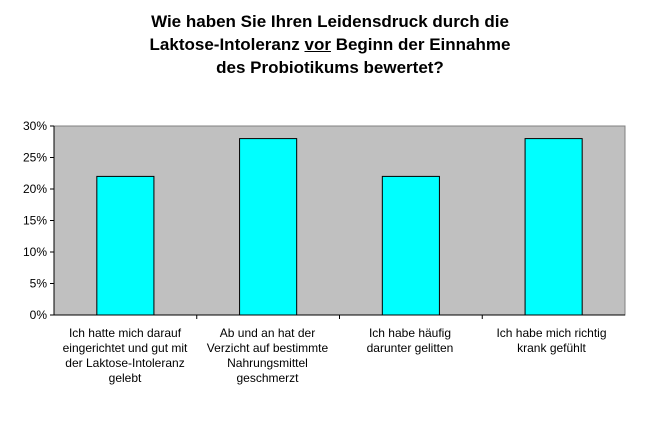  I want to click on category-label: Ich habe mich richtig krank gefühlt, so click(551, 340).